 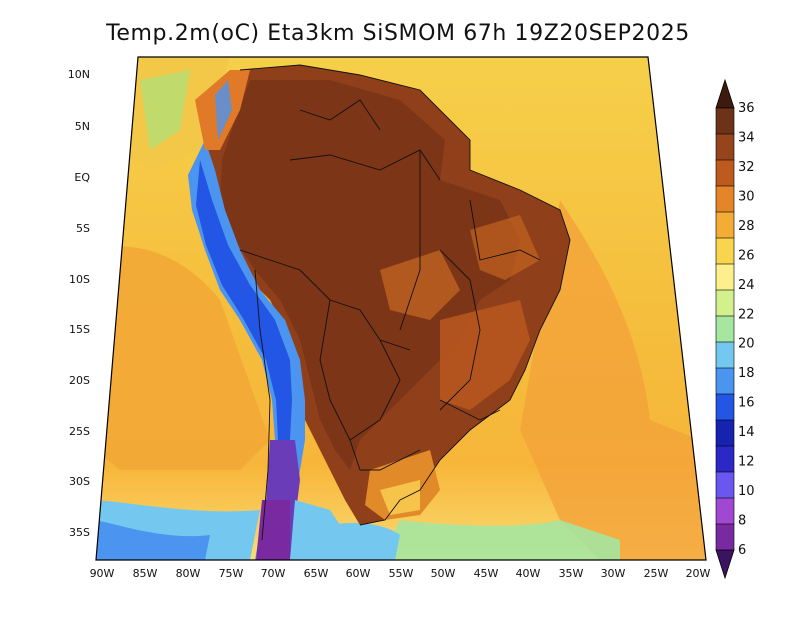 What do you see at coordinates (358, 573) in the screenshot?
I see `lon-label-60w: 60W` at bounding box center [358, 573].